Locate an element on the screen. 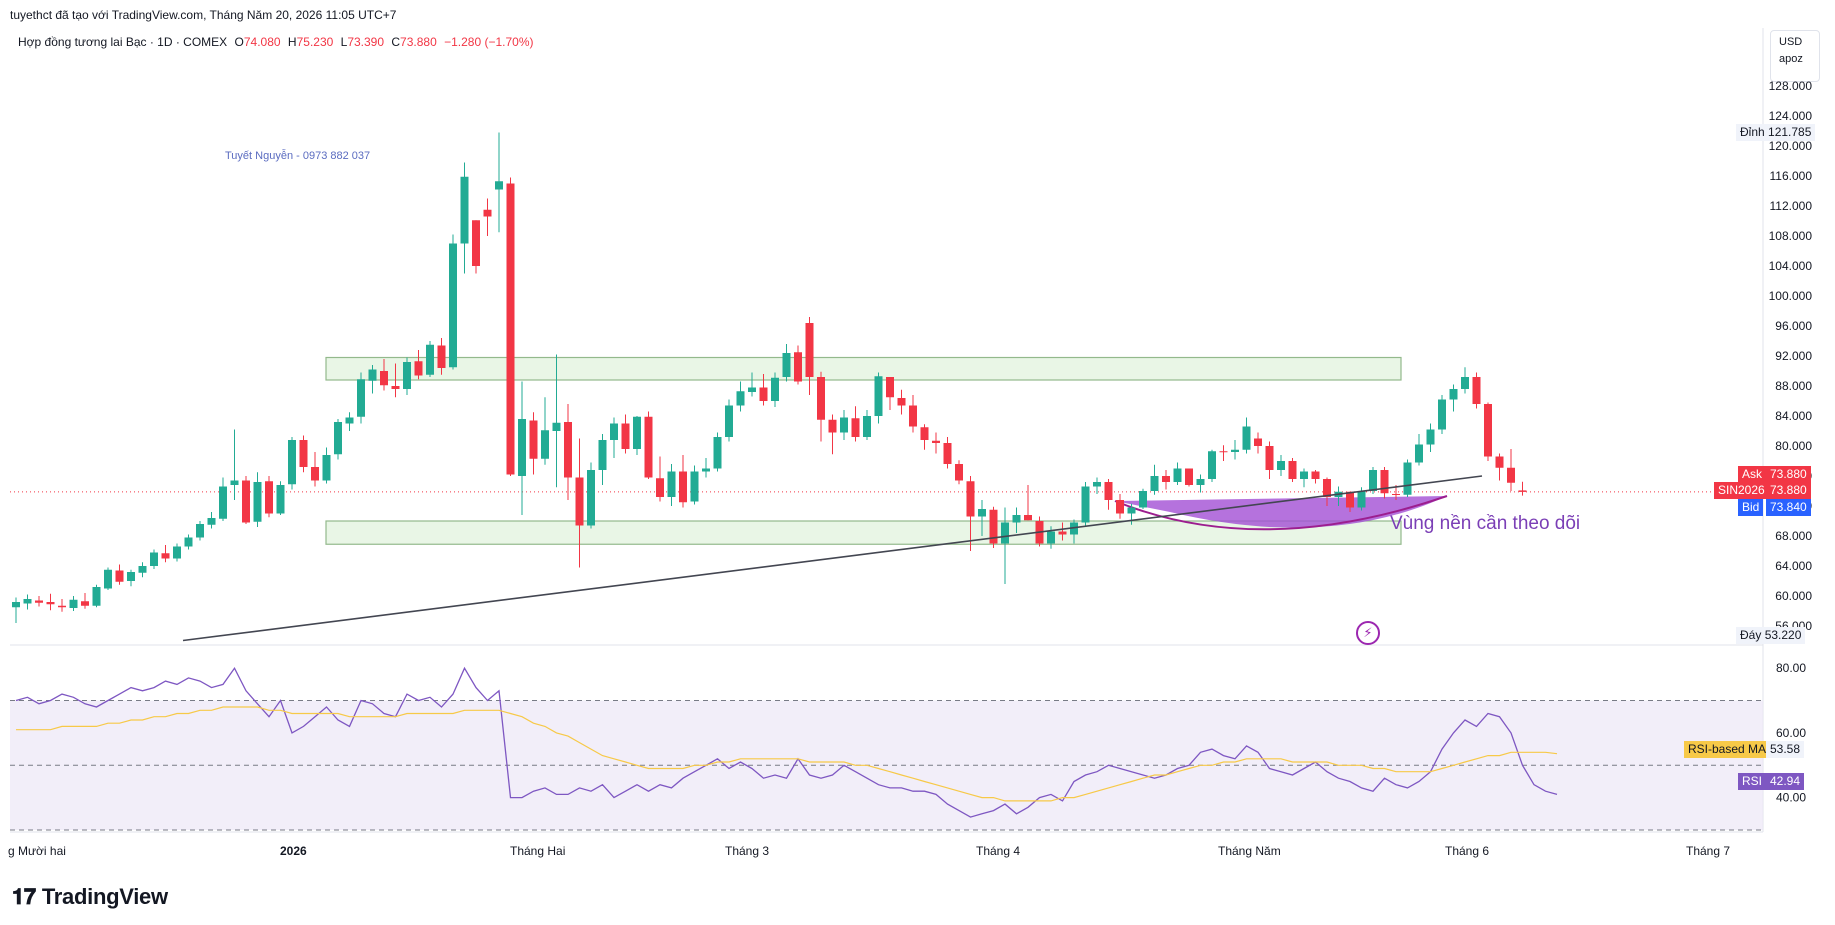 The height and width of the screenshot is (925, 1835). symbol-title: Hợp đồng tương lai Bạc · 1D · COMEX is located at coordinates (123, 42).